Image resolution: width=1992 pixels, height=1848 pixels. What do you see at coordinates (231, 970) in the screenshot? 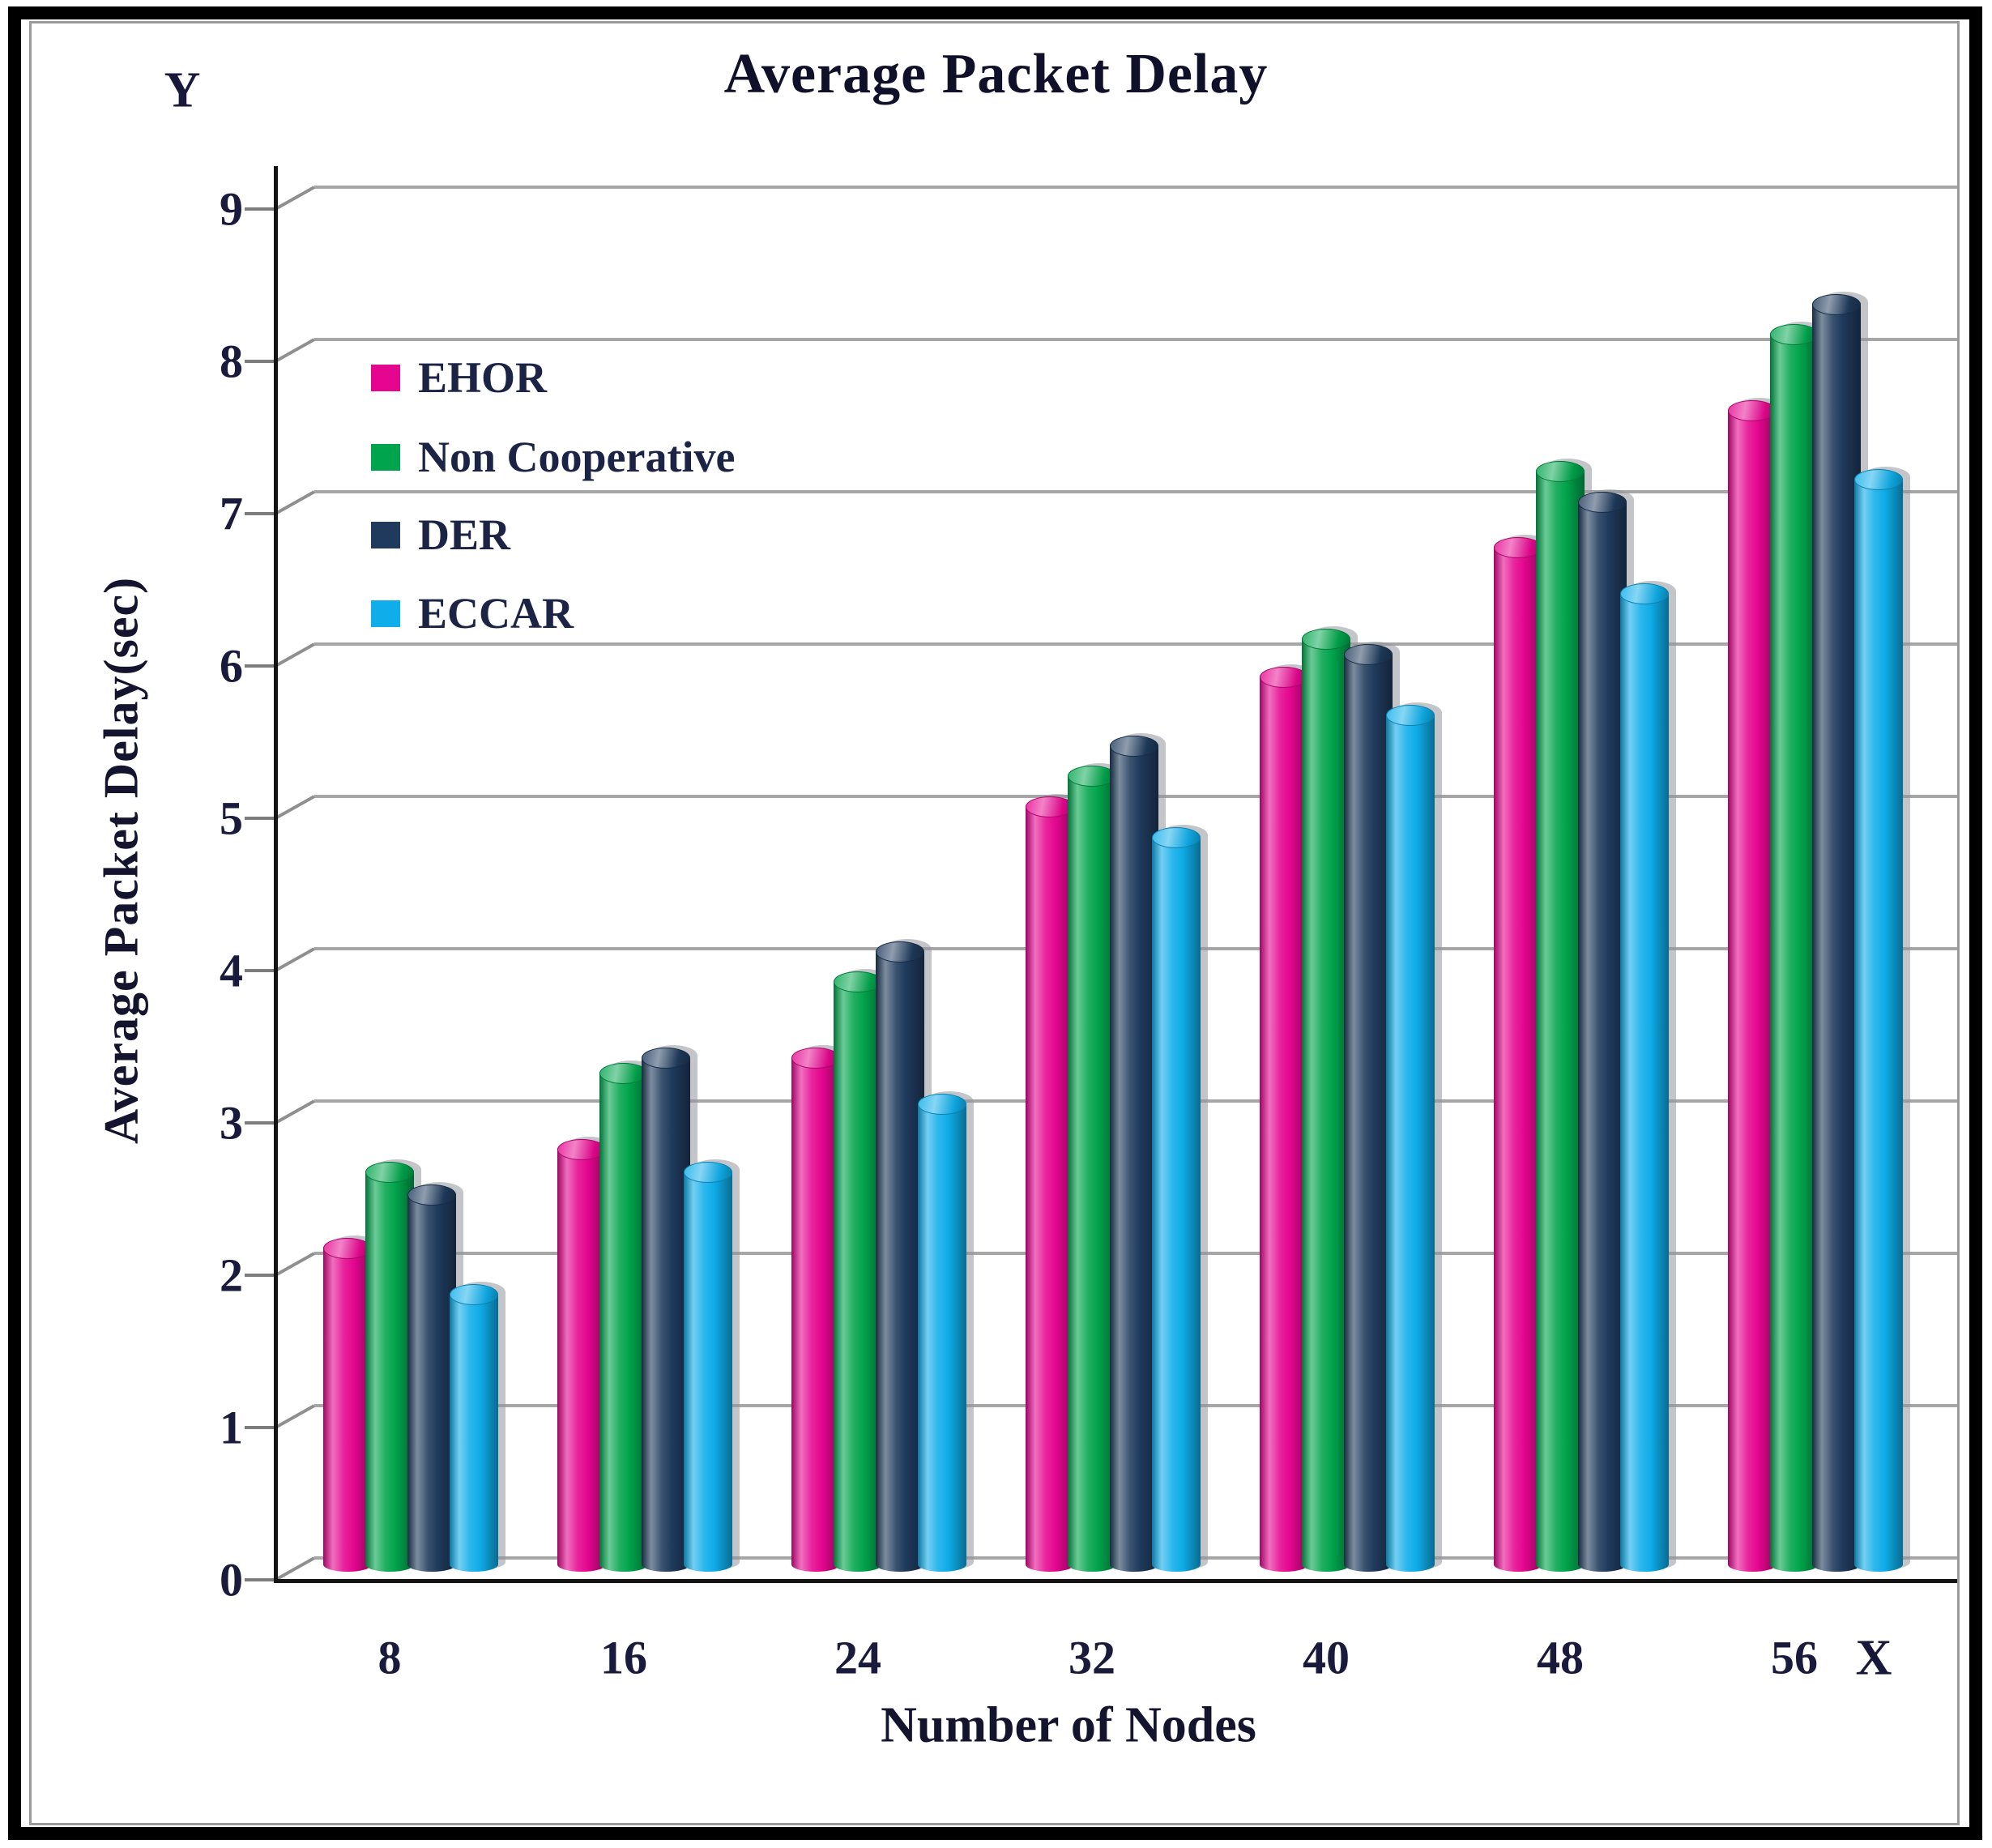
I see `y-tick-label: 4` at bounding box center [231, 970].